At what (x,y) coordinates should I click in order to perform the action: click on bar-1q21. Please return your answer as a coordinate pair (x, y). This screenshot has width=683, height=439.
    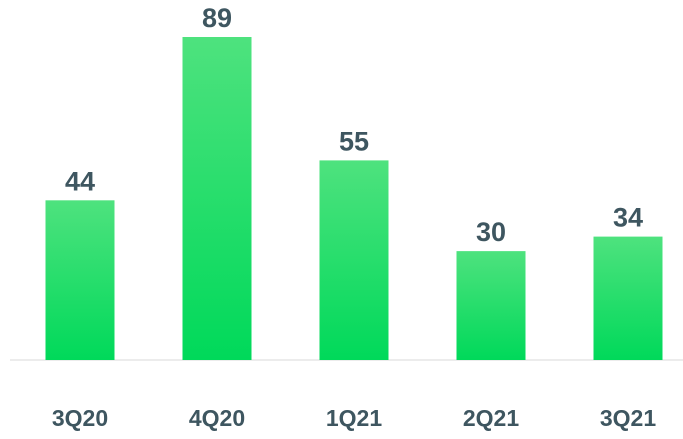
    Looking at the image, I should click on (354, 260).